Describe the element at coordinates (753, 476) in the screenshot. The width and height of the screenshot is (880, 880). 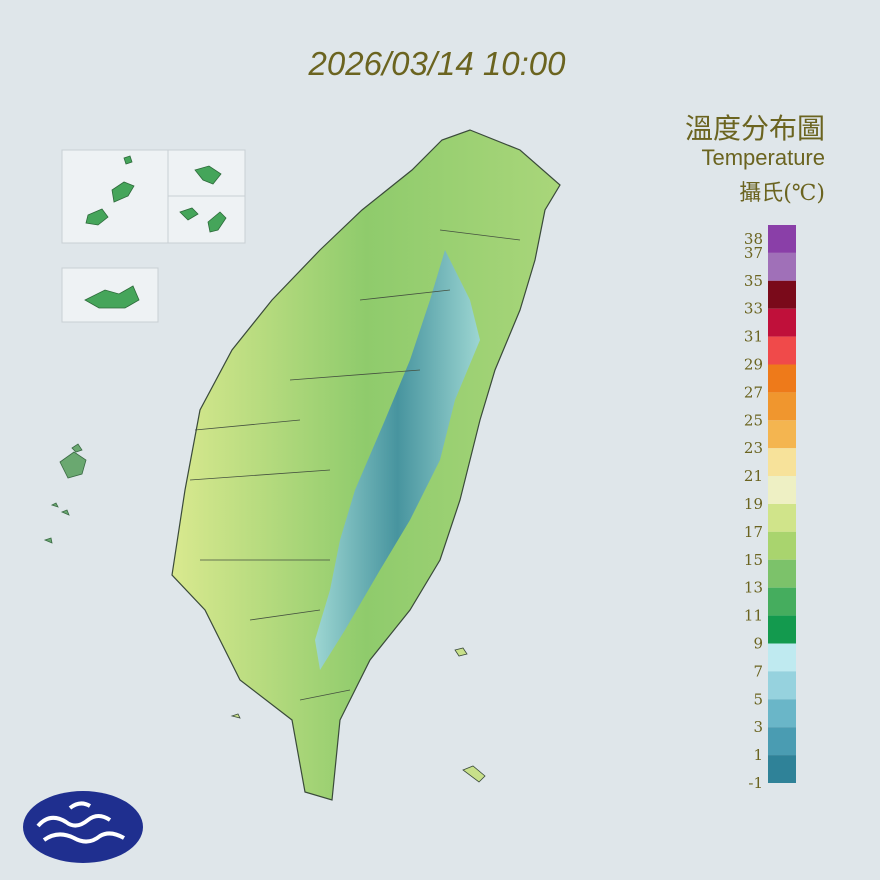
I see `legend-tick-label: 21` at that location.